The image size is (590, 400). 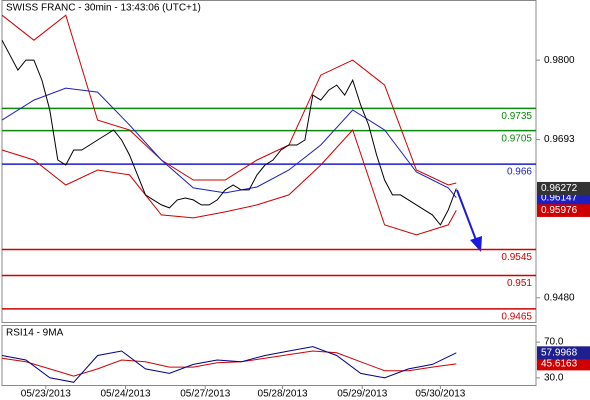 What do you see at coordinates (205, 394) in the screenshot?
I see `x-tick-label: 05/27/2013` at bounding box center [205, 394].